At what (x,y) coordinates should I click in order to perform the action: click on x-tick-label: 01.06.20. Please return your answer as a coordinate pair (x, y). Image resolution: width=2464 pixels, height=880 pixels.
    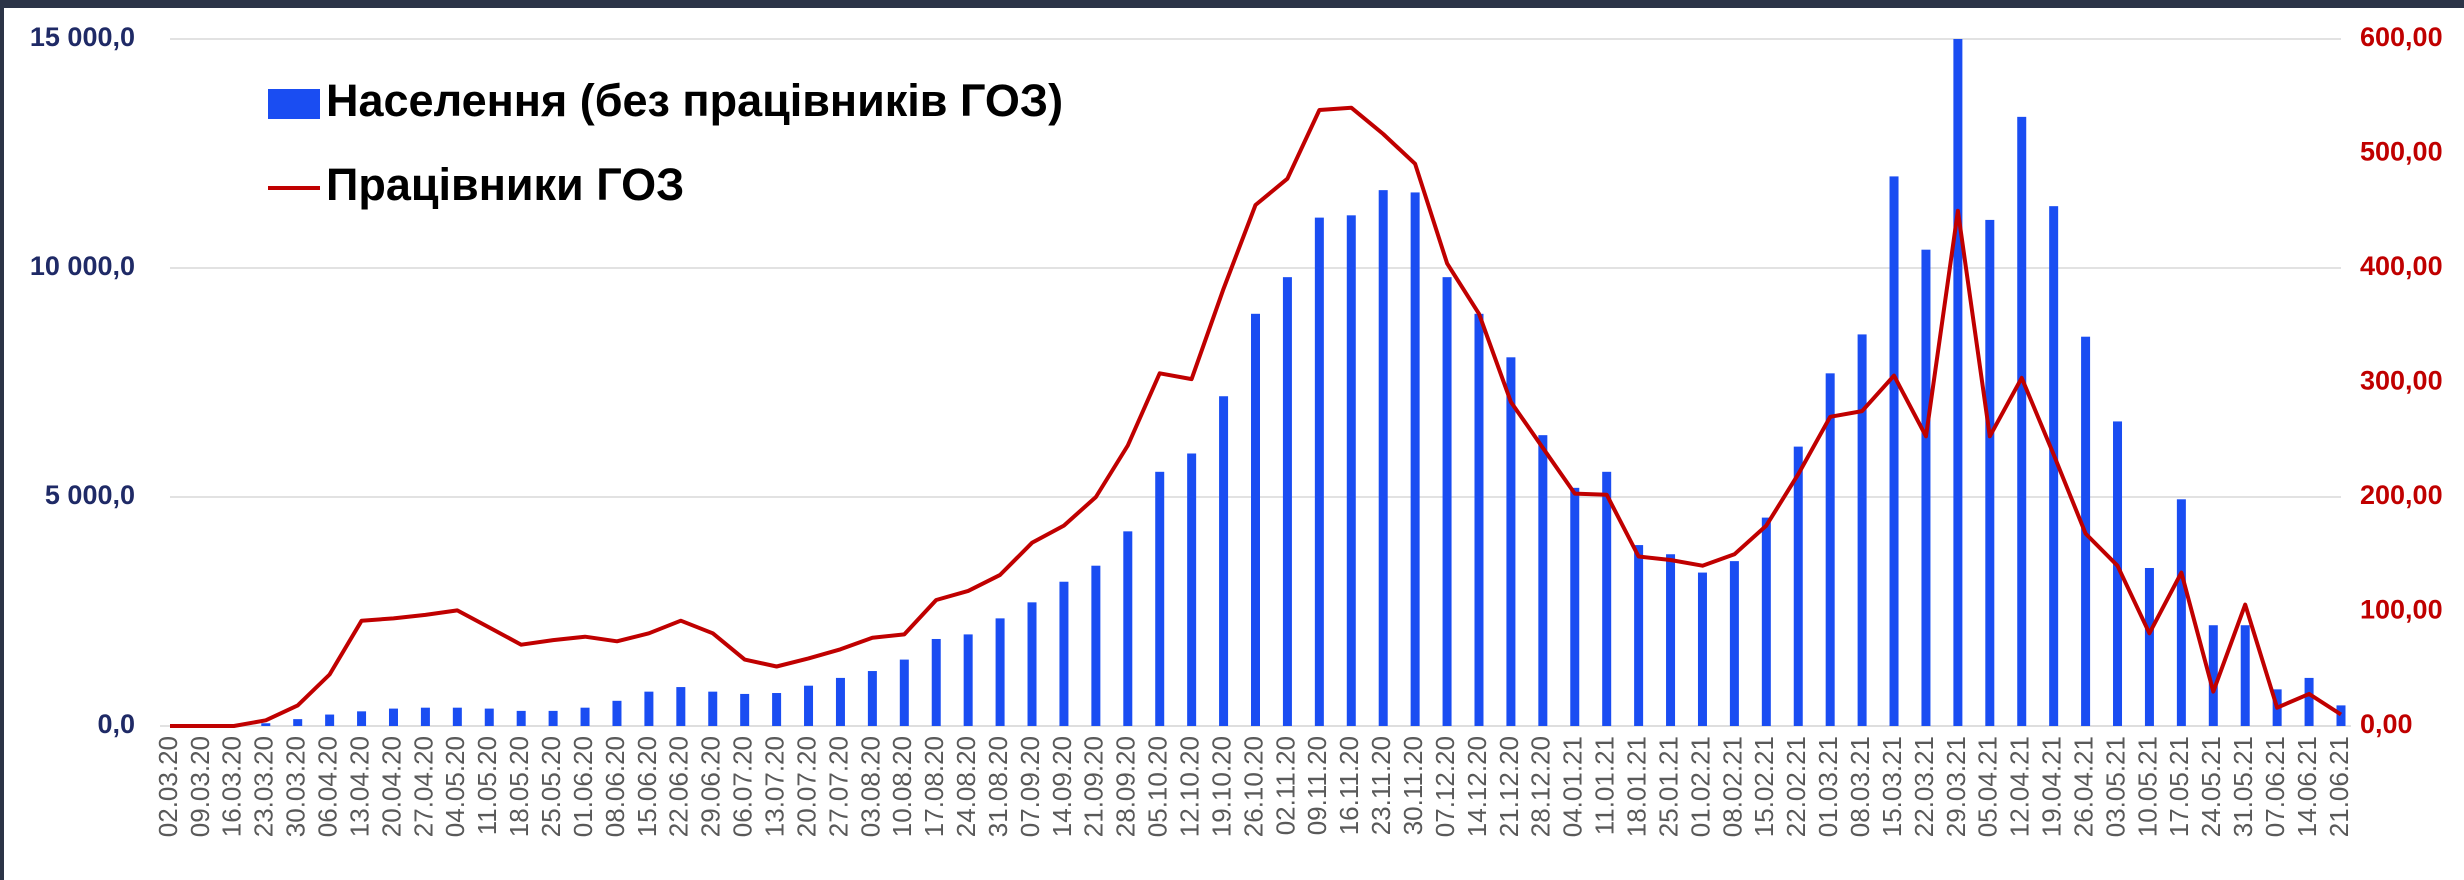
    Looking at the image, I should click on (583, 786).